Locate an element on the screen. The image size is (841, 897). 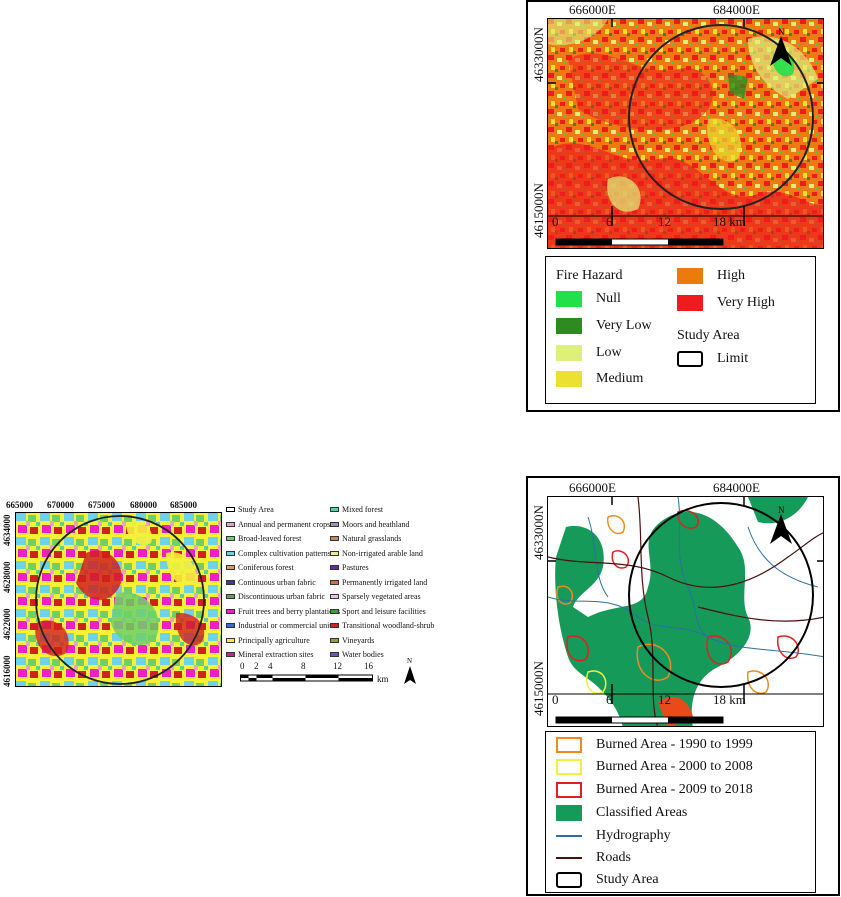
legend-medium: Medium is located at coordinates (599, 379).